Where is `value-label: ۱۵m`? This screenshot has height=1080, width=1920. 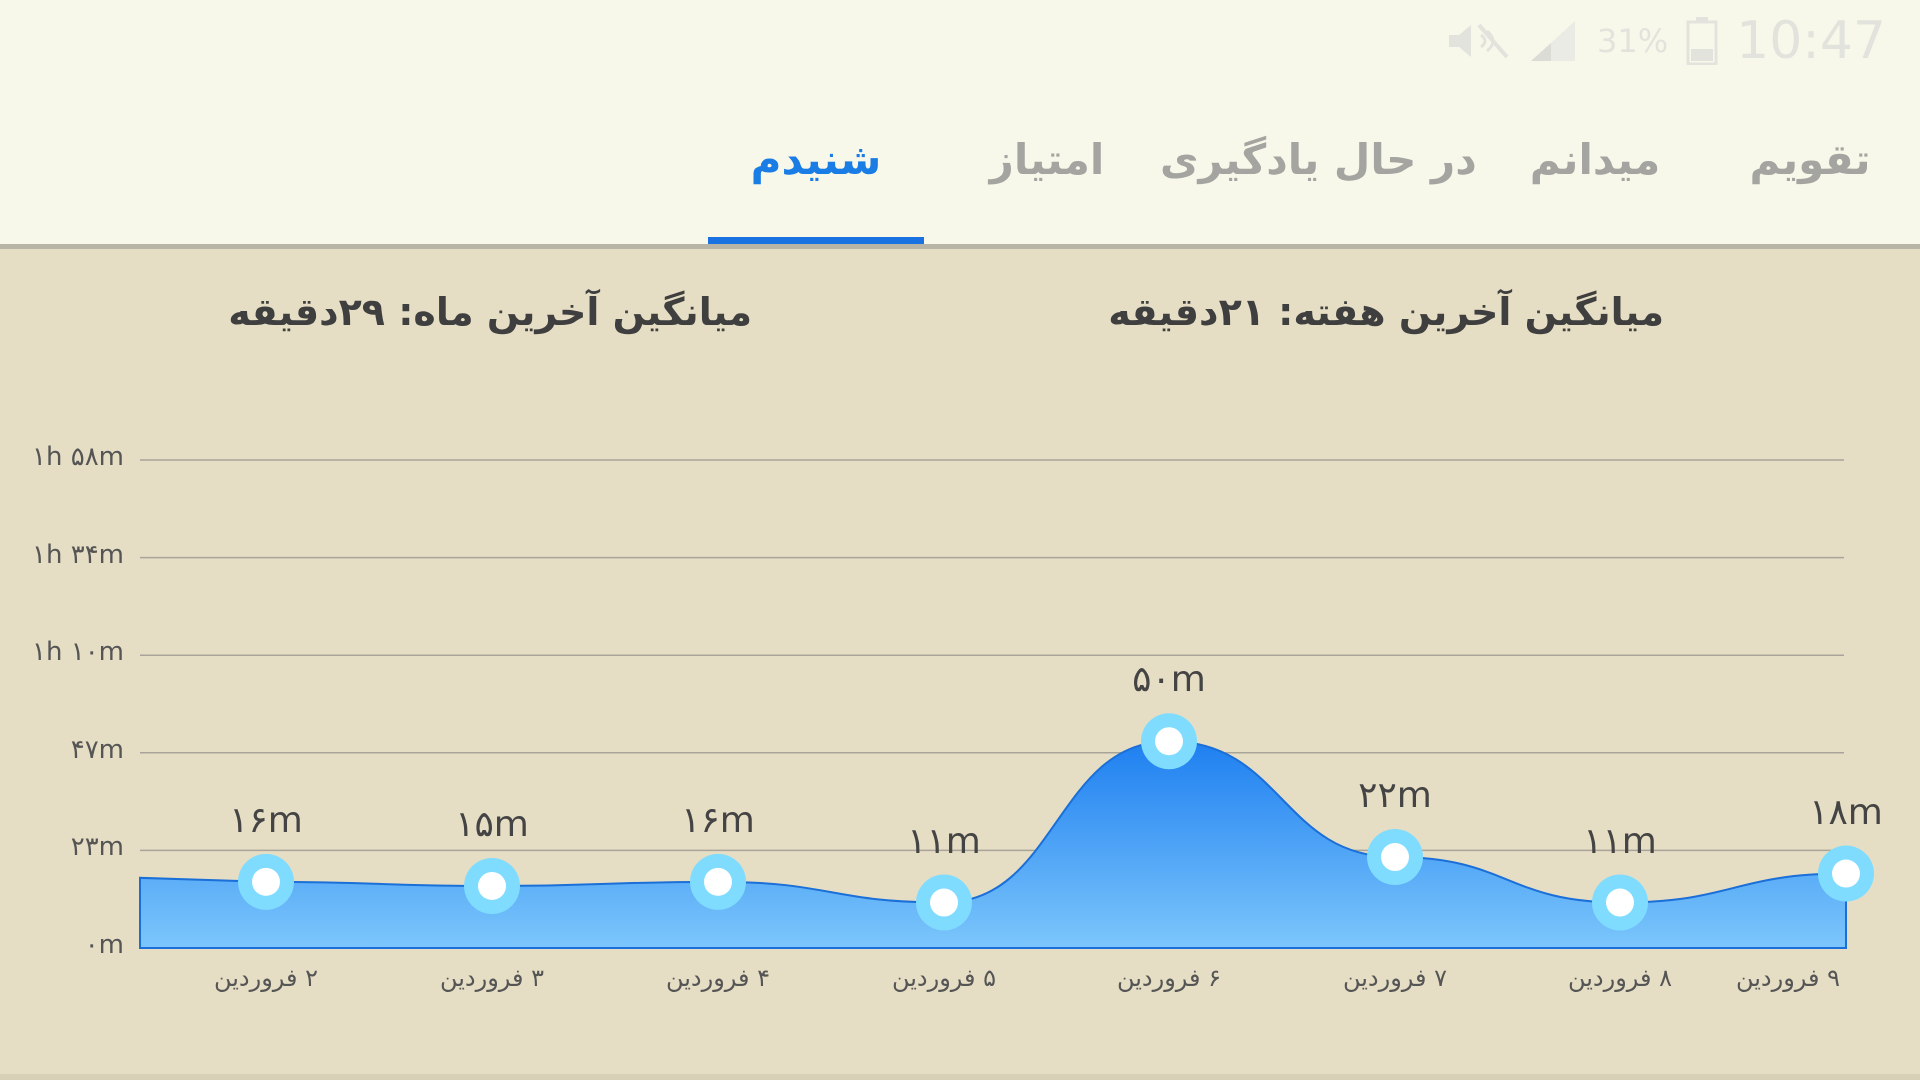 value-label: ۱۵m is located at coordinates (492, 824).